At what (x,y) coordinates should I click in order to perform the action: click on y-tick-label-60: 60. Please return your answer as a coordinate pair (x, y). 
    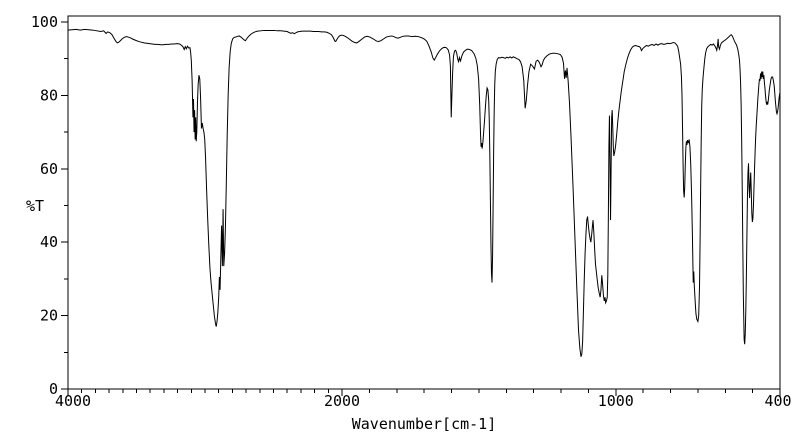
    Looking at the image, I should click on (49, 169).